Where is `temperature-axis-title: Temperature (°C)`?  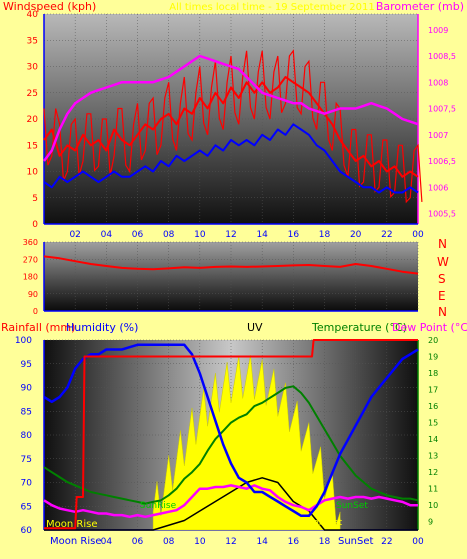
temperature-axis-title: Temperature (°C) is located at coordinates (359, 327).